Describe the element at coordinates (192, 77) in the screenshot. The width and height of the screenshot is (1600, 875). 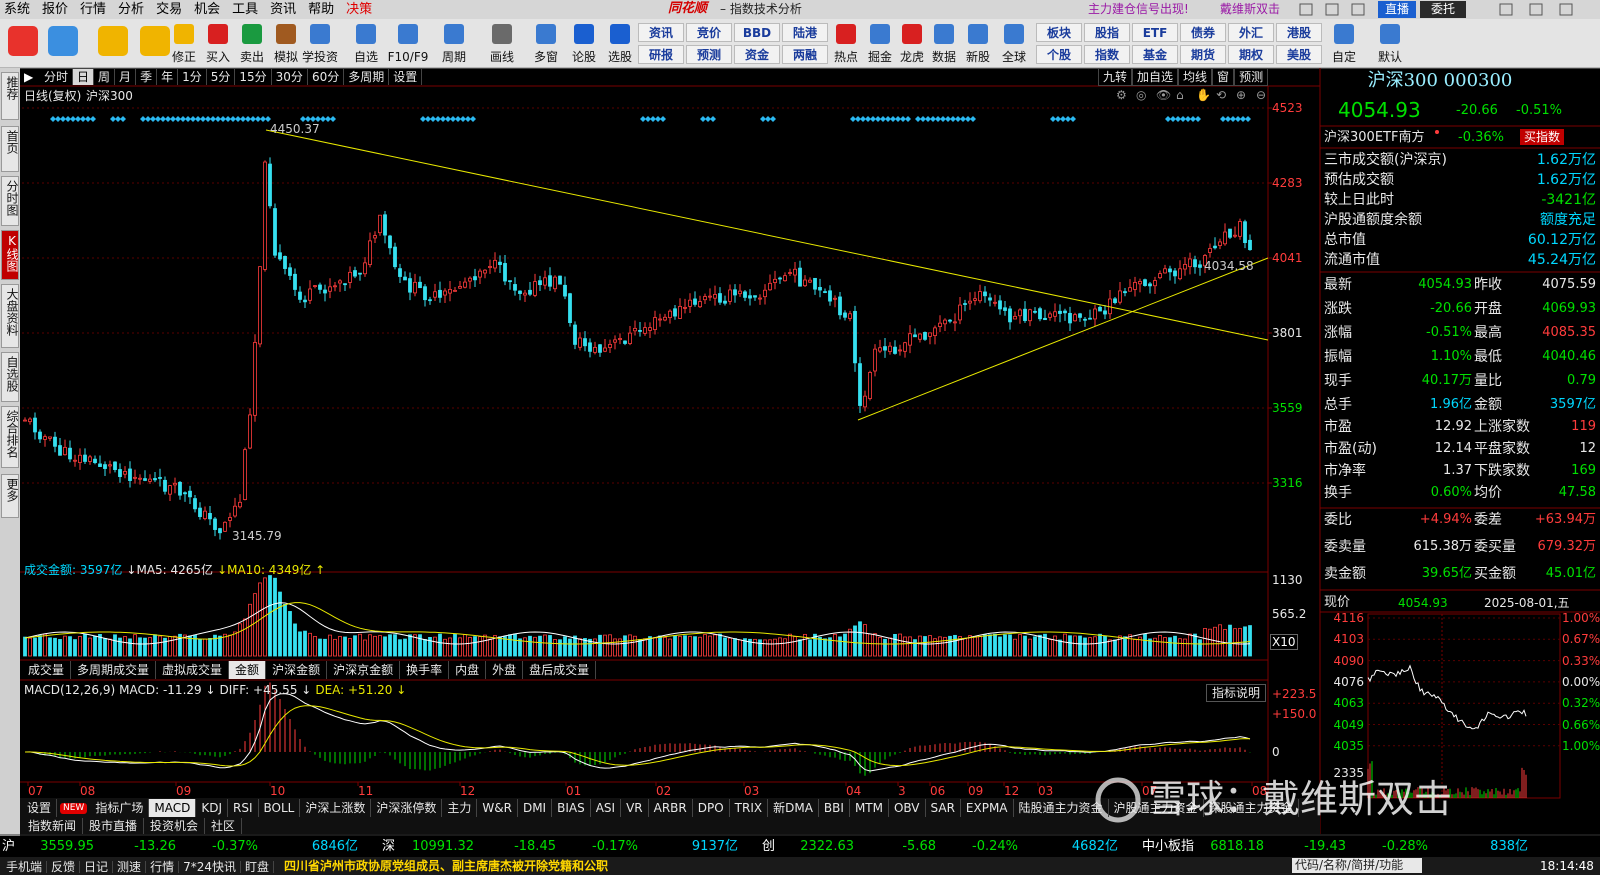
I see `period-tab: 1分` at that location.